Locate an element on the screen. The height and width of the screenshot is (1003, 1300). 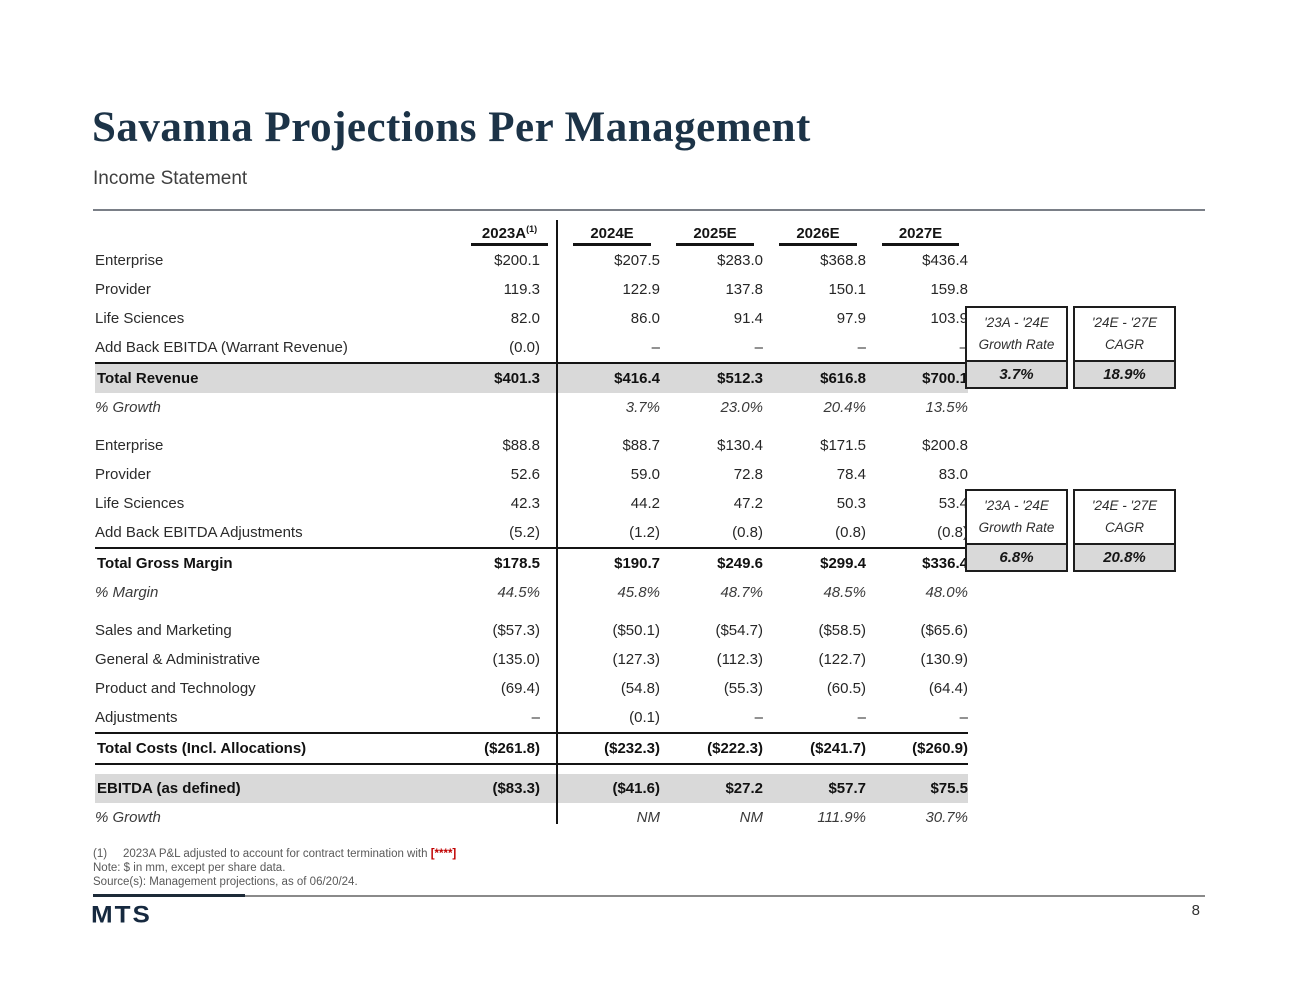
value-cell: 42.3 is located at coordinates (525, 503).